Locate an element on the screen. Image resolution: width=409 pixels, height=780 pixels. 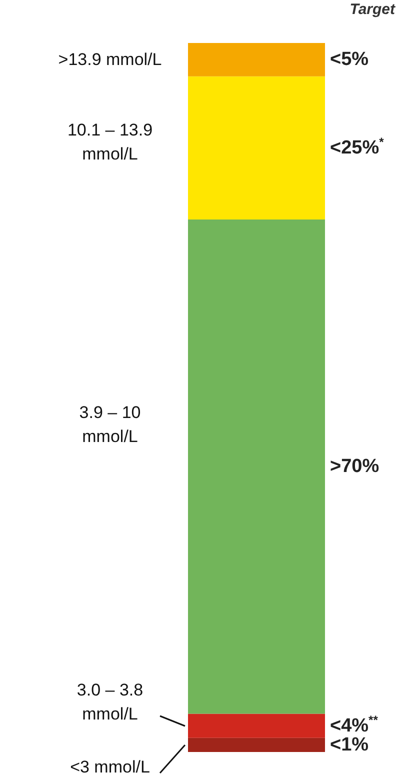
text: 3.0 – 3.8 mmol/L is located at coordinates (110, 702).